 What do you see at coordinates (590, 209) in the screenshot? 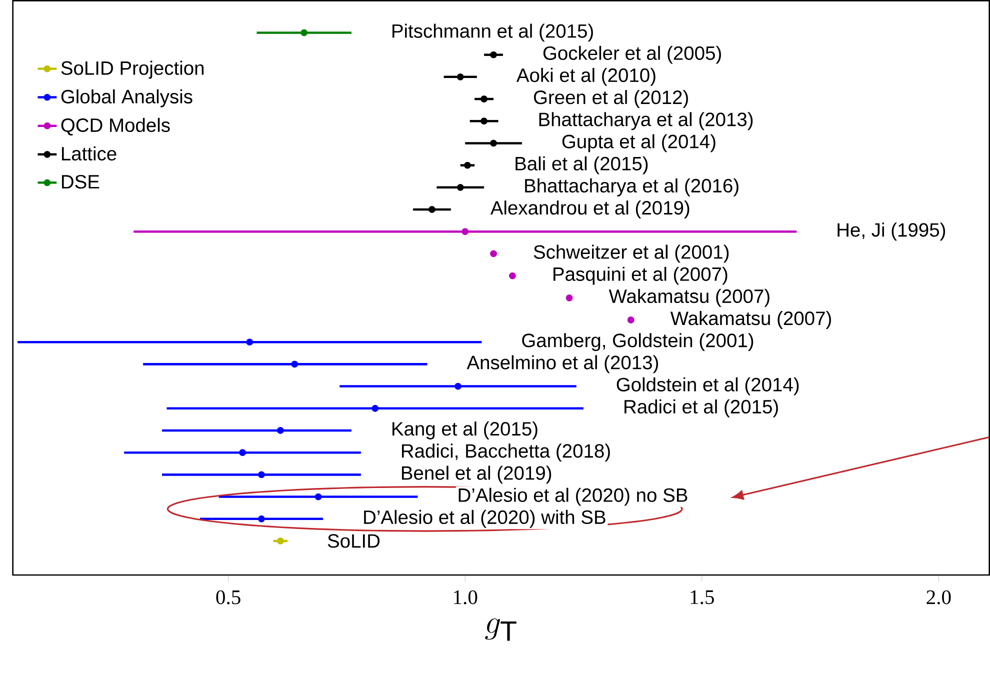
I see `y-tick-label: Alexandrou et al (2019)` at bounding box center [590, 209].